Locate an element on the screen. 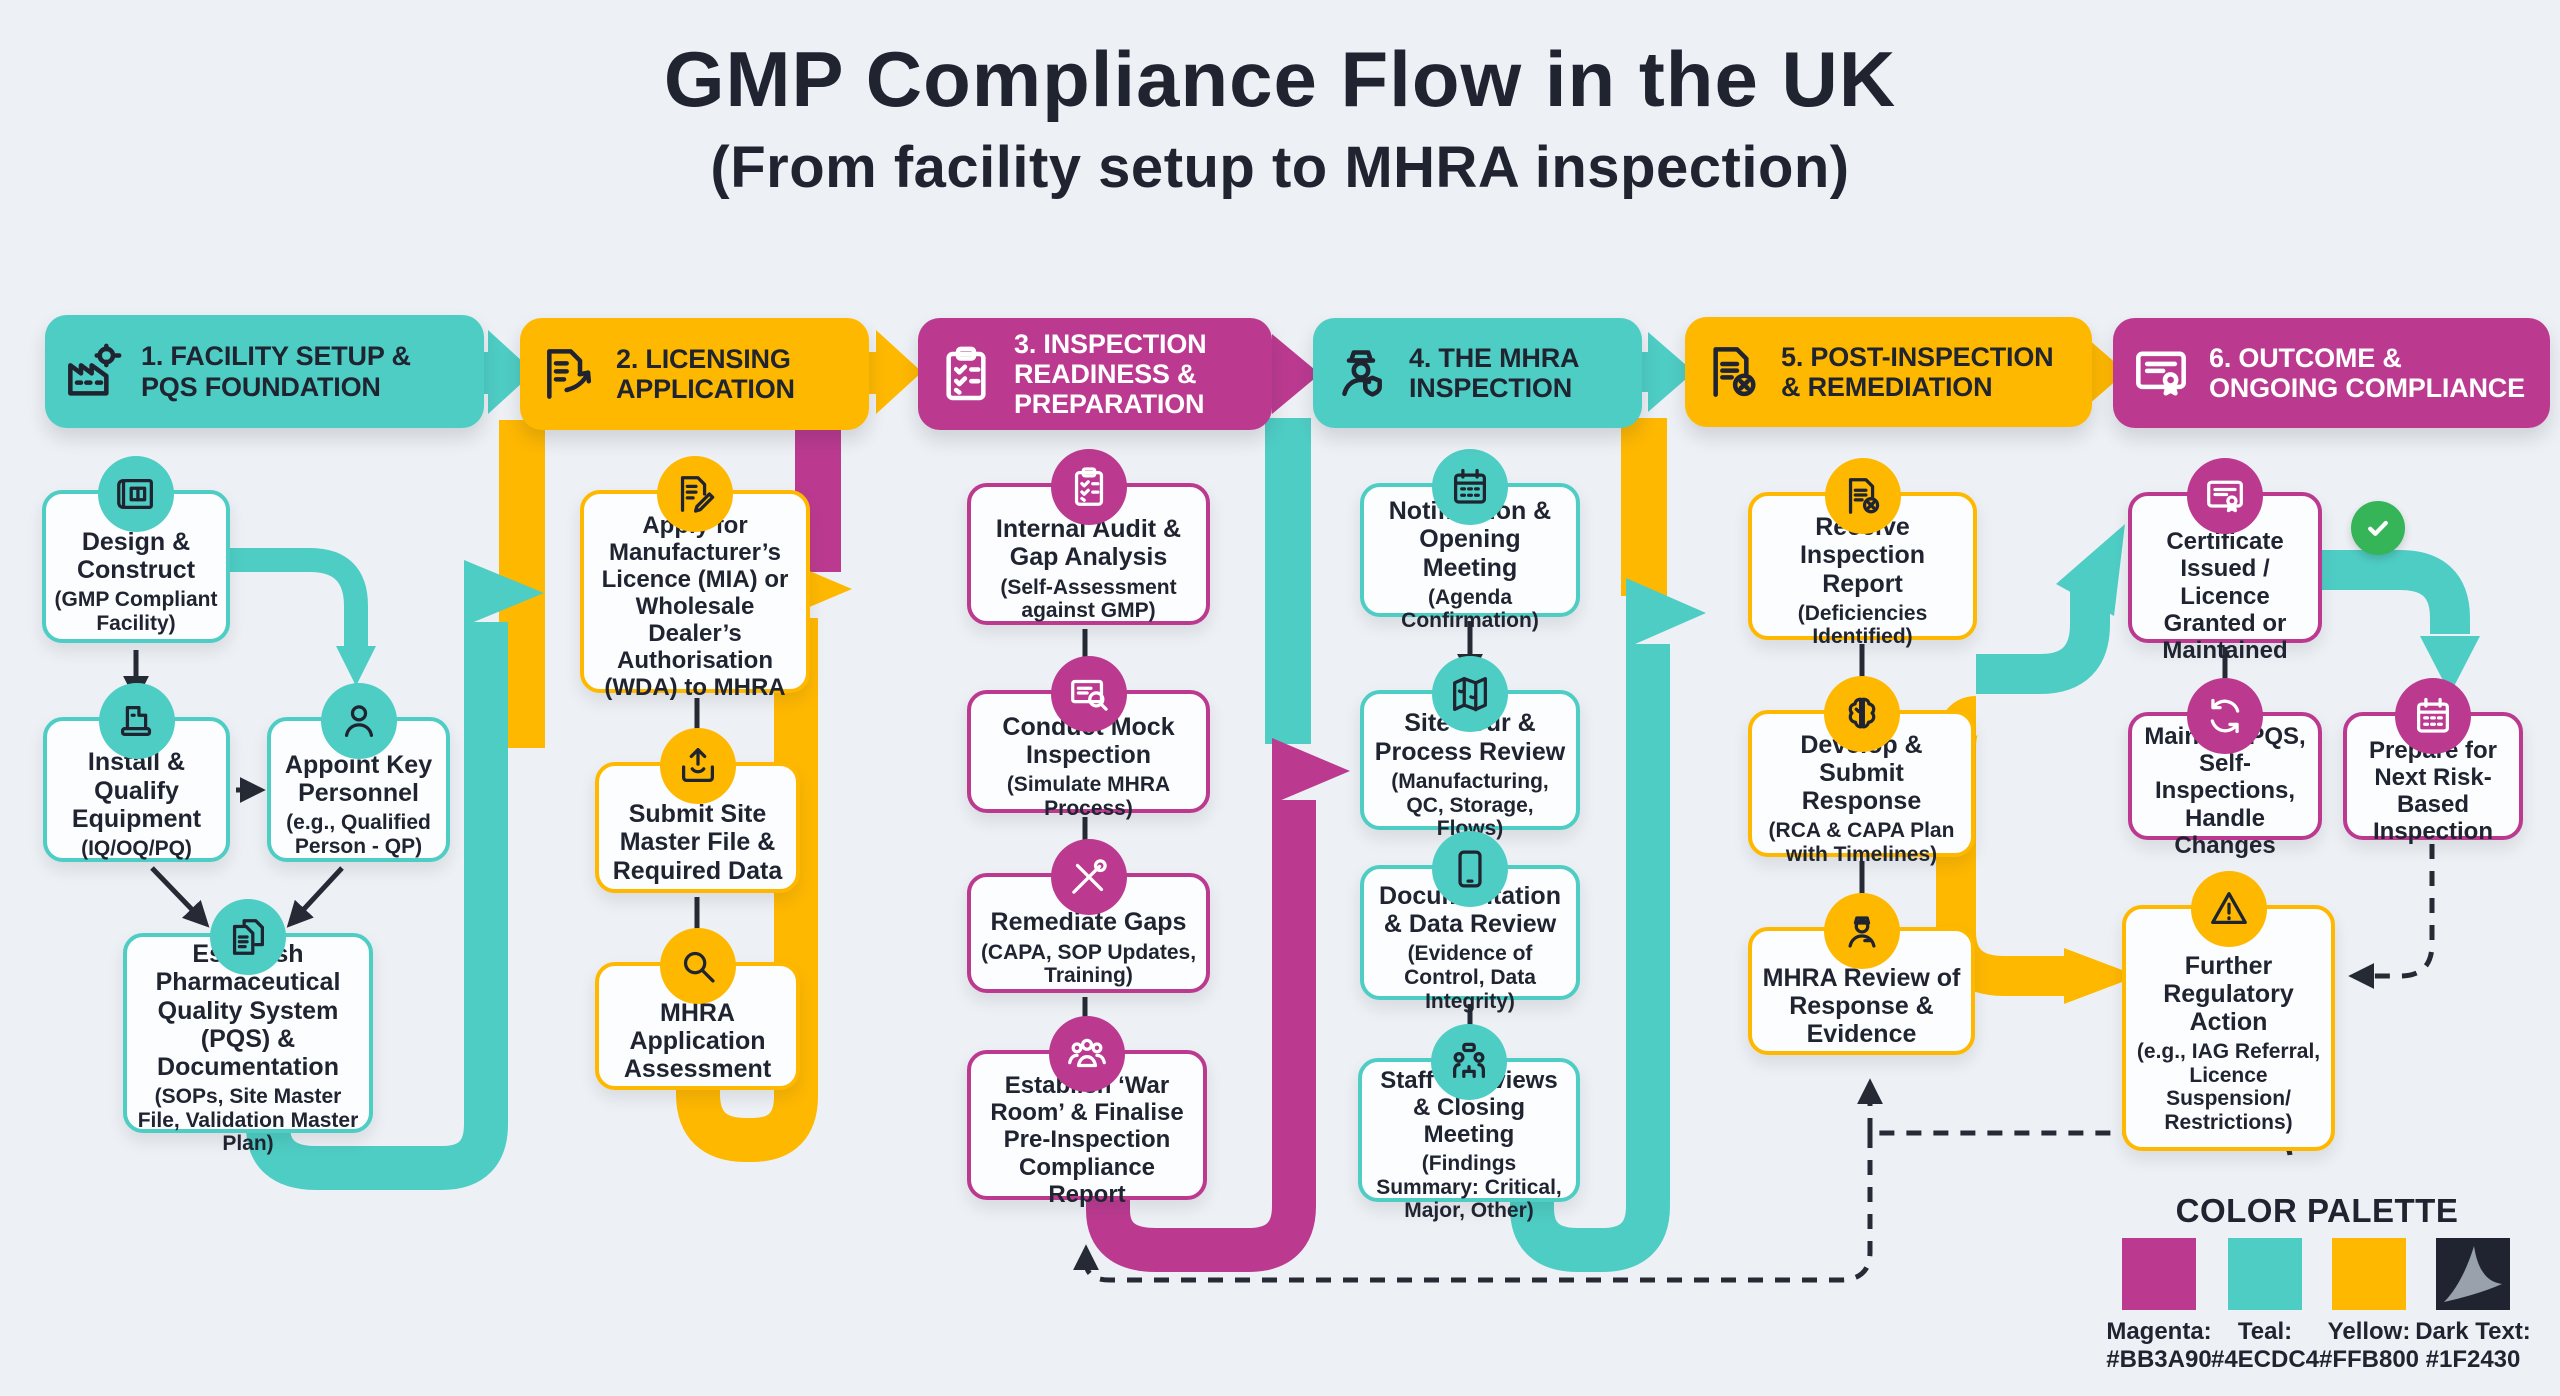  step-label: Receive Inspection Report is located at coordinates (1862, 555).